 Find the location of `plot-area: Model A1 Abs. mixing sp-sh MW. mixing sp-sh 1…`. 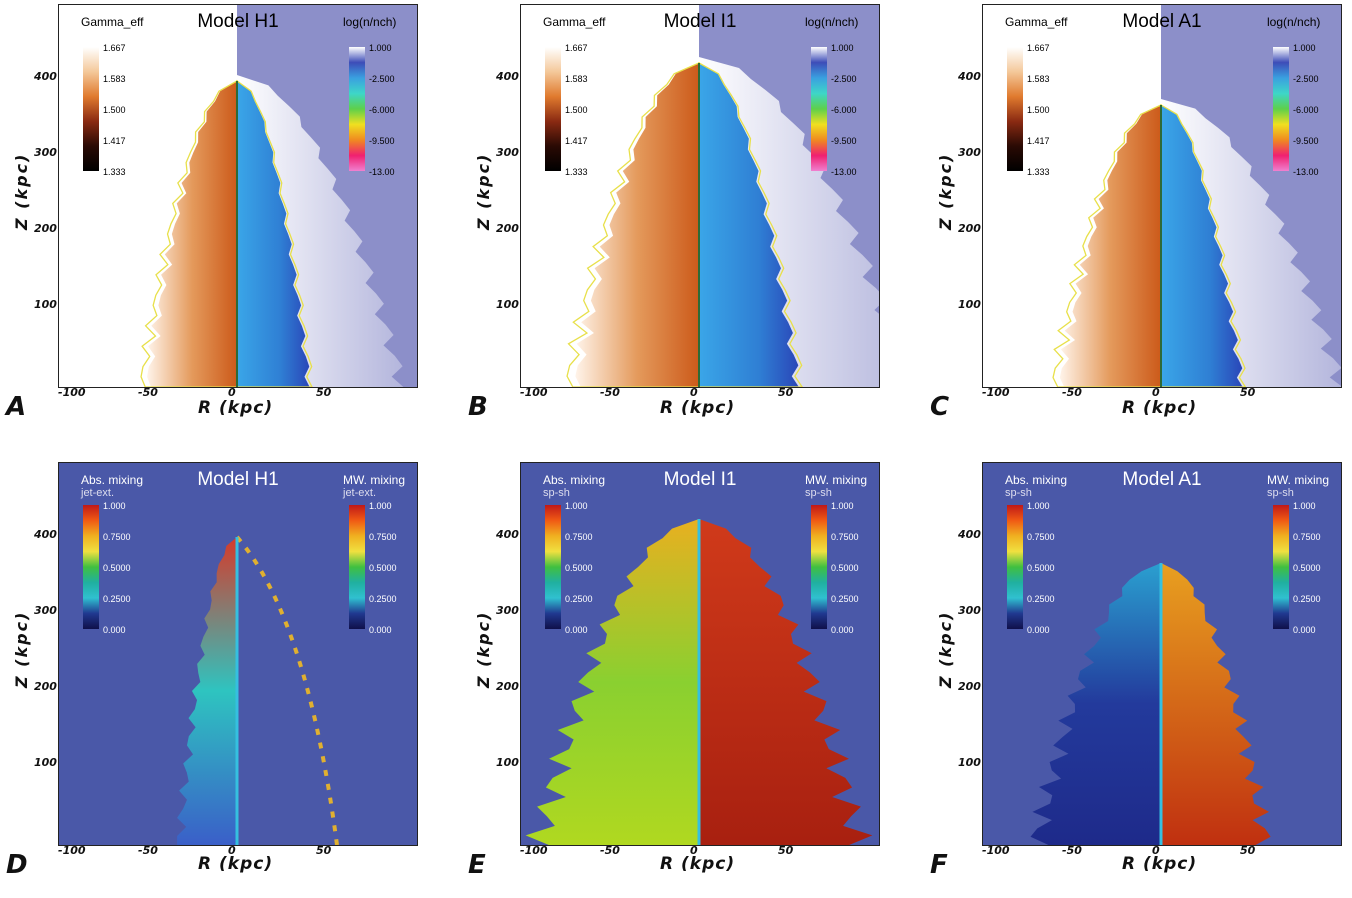

plot-area: Model A1 Abs. mixing sp-sh MW. mixing sp-sh 1… is located at coordinates (1162, 654).